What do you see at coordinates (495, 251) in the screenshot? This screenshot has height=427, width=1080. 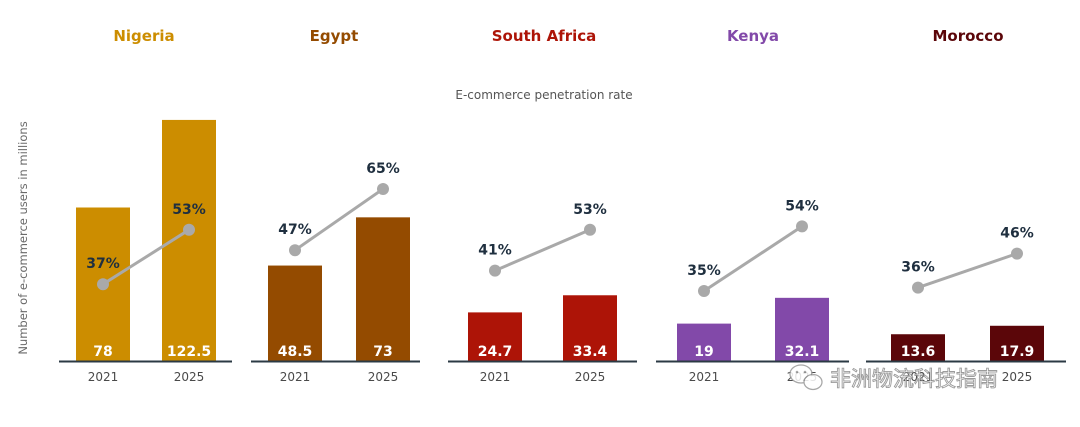 I see `penetration-label-south-africa-2021: 41%` at bounding box center [495, 251].